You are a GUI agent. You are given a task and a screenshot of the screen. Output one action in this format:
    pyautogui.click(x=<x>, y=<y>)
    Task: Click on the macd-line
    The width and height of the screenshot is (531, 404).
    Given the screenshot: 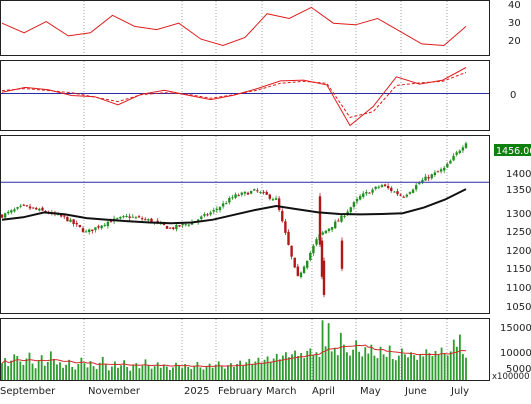 What is the action you would take?
    pyautogui.click(x=234, y=97)
    